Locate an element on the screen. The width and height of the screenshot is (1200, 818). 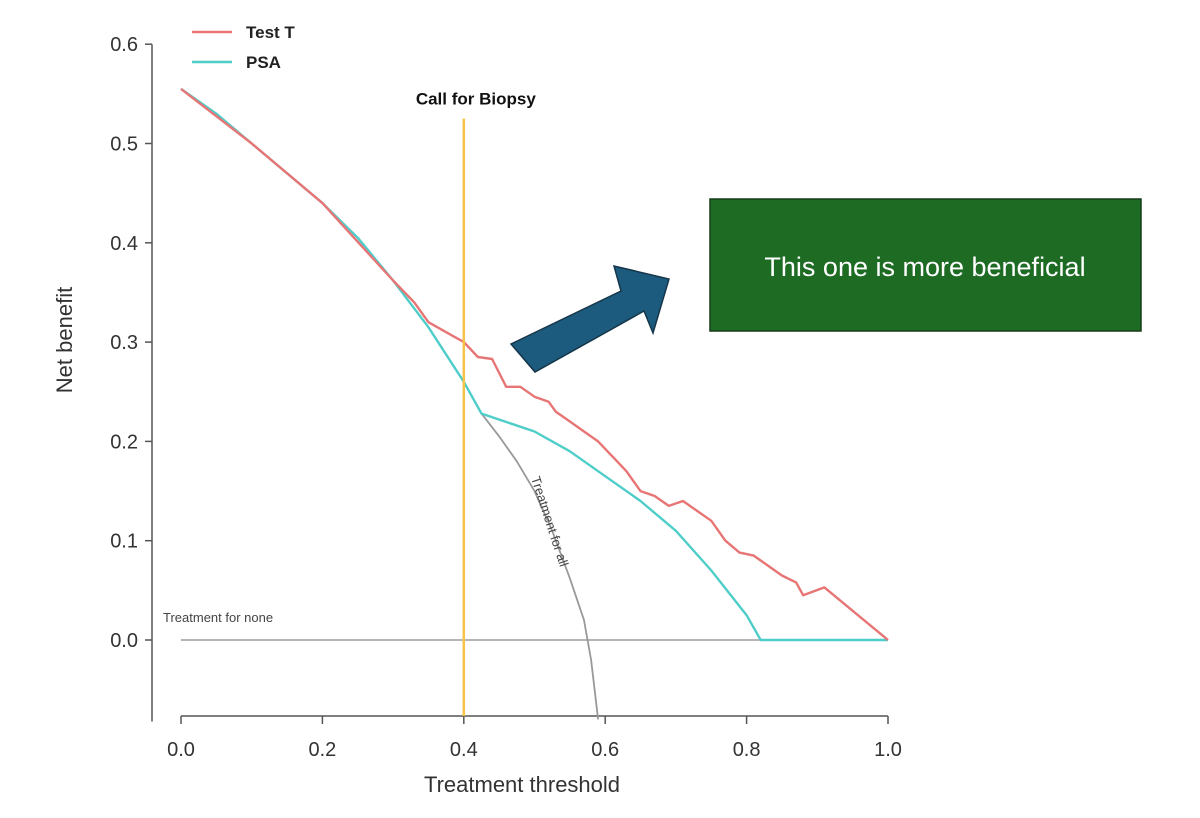
y-axis-title: Net benefit is located at coordinates (64, 340).